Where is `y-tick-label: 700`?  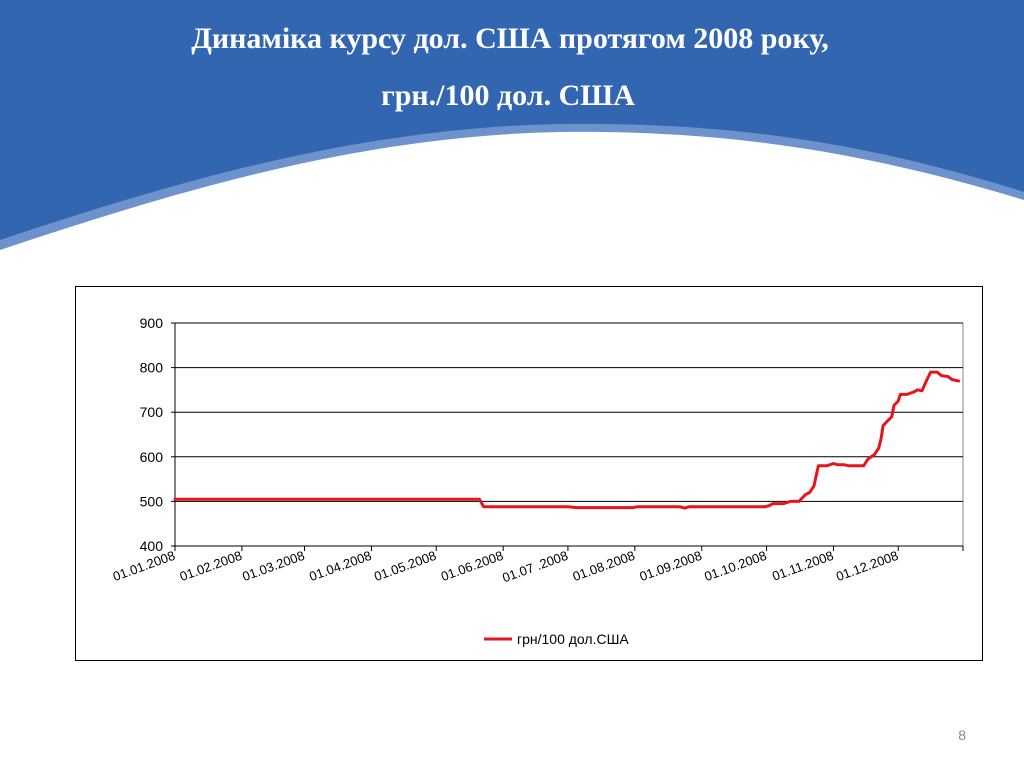
y-tick-label: 700 is located at coordinates (152, 412).